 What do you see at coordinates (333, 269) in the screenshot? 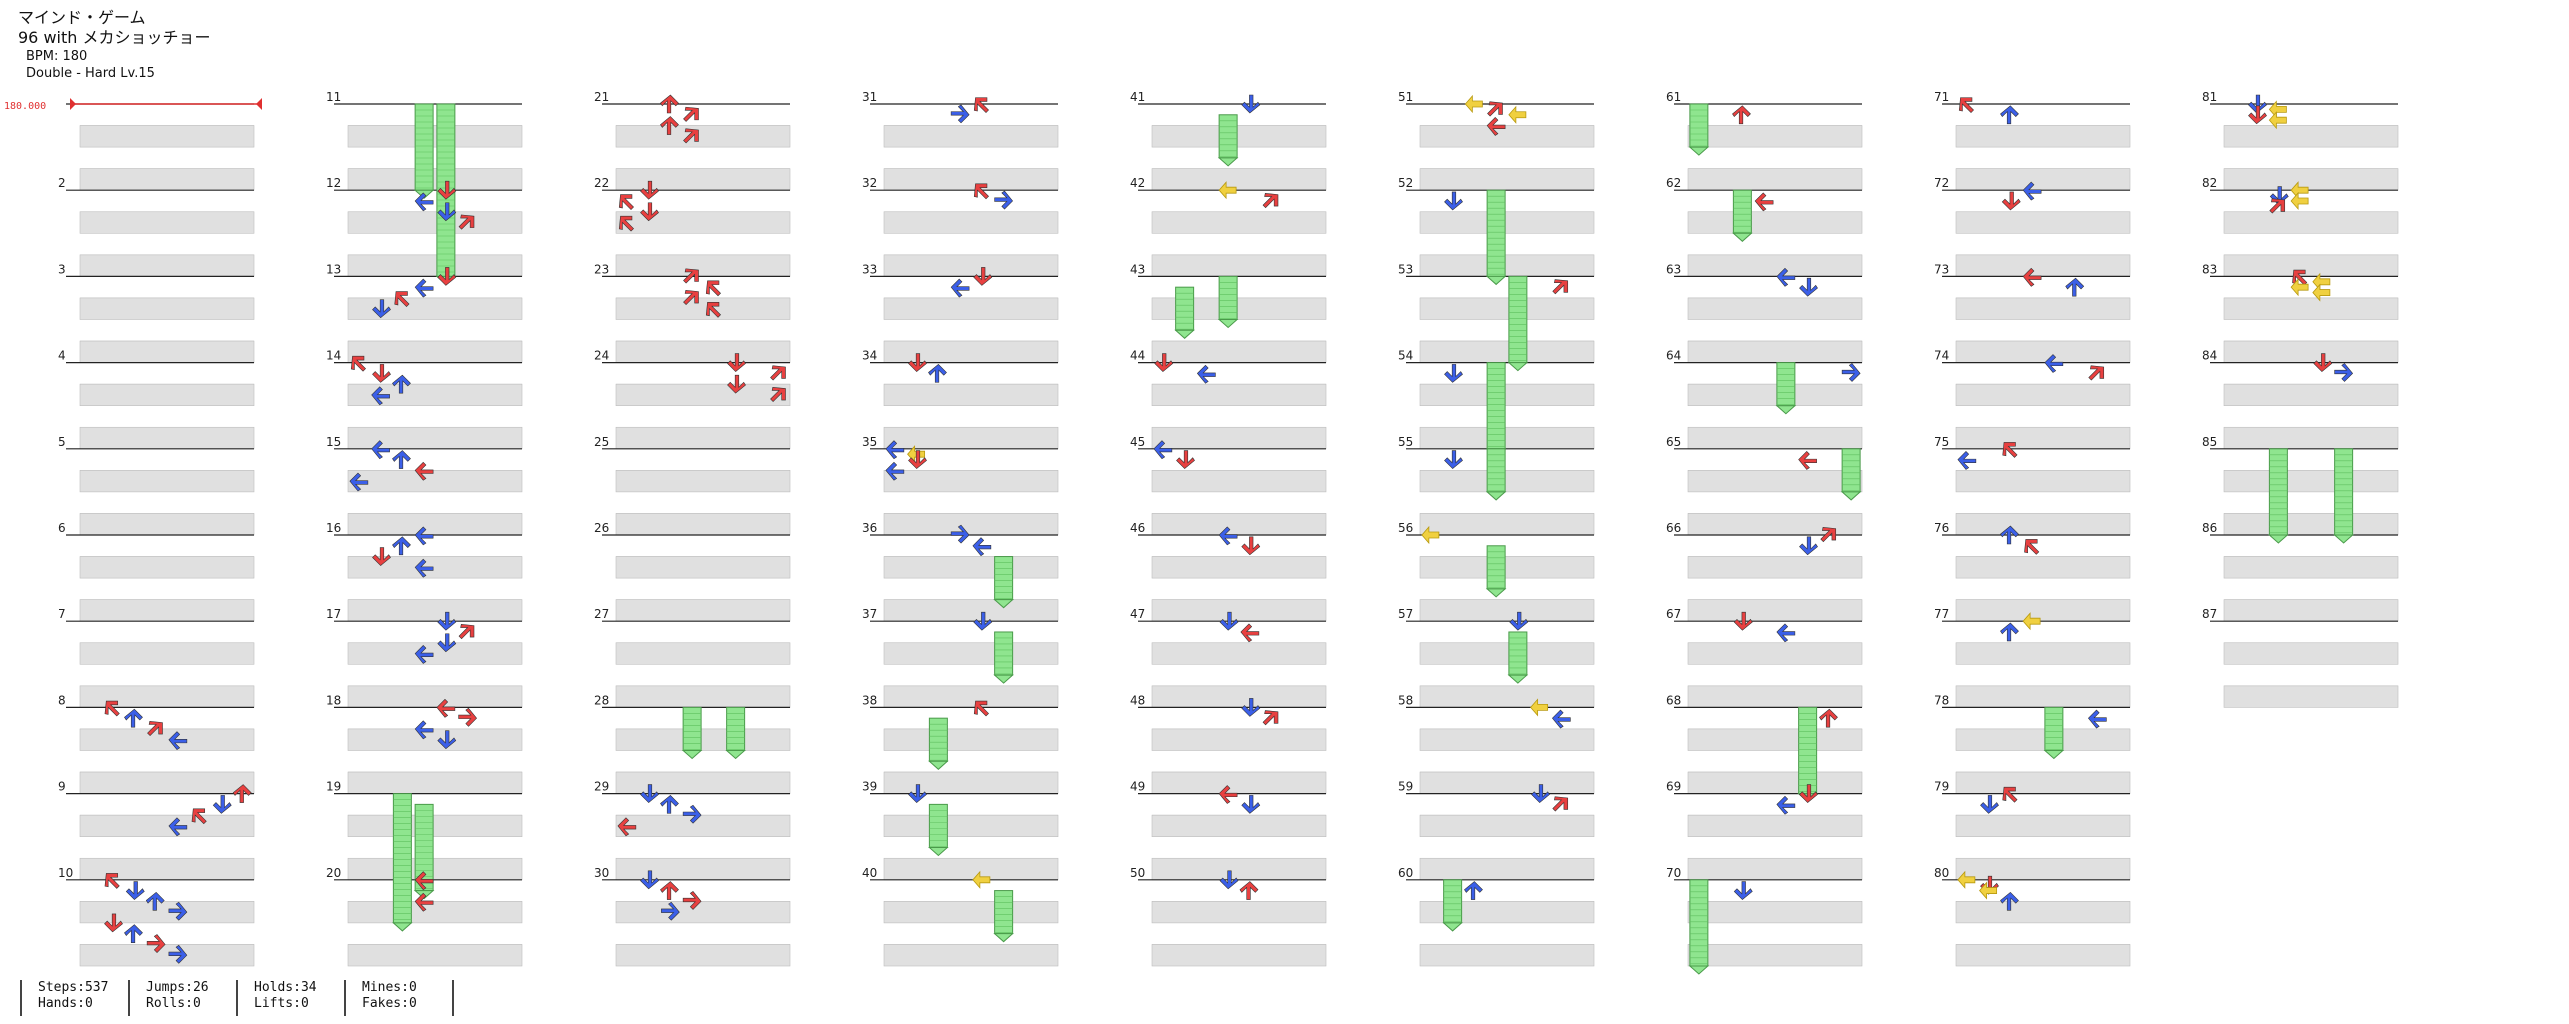
I see `measure-number: 13` at bounding box center [333, 269].